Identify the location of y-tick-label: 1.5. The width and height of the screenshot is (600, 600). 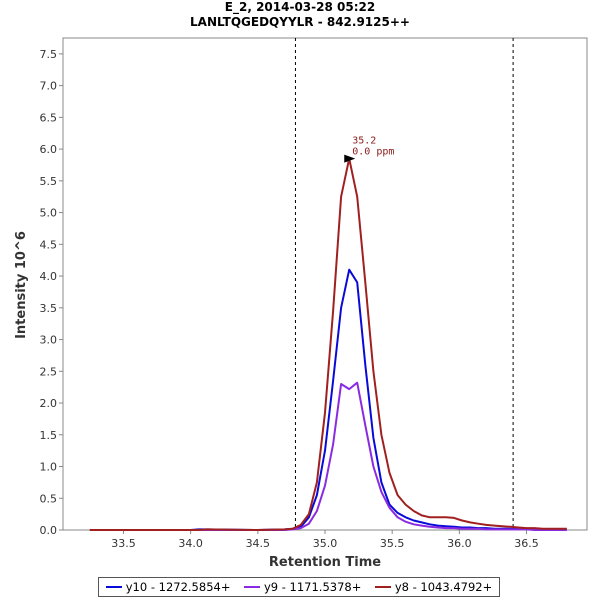
(49, 435).